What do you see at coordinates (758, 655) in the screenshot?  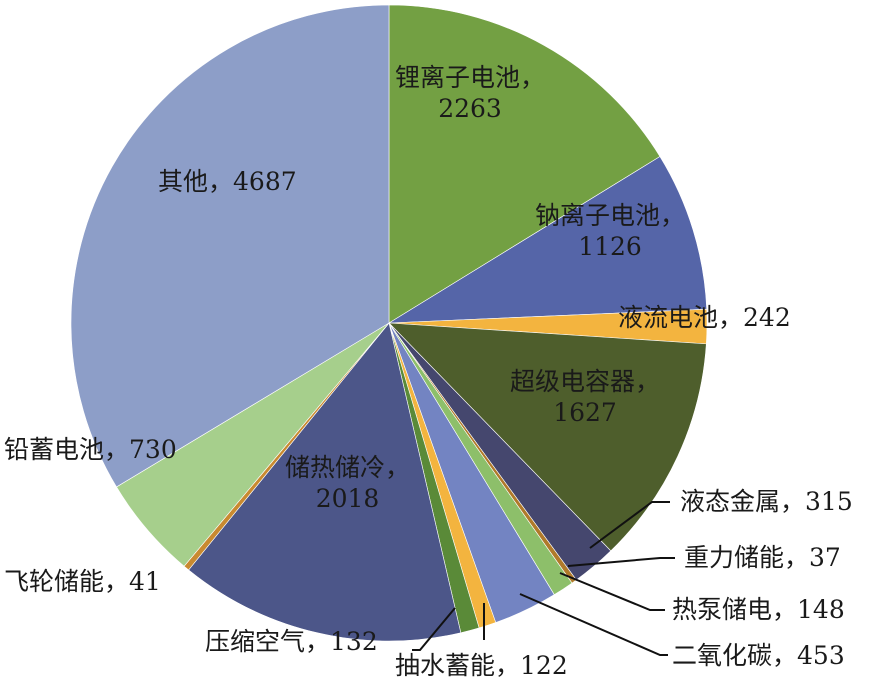 I see `label-co2: 二氧化碳，453` at bounding box center [758, 655].